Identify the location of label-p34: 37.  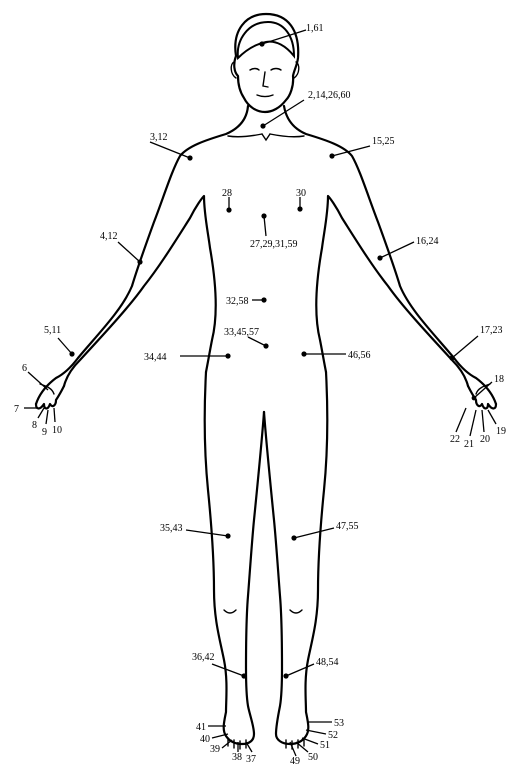
(251, 759).